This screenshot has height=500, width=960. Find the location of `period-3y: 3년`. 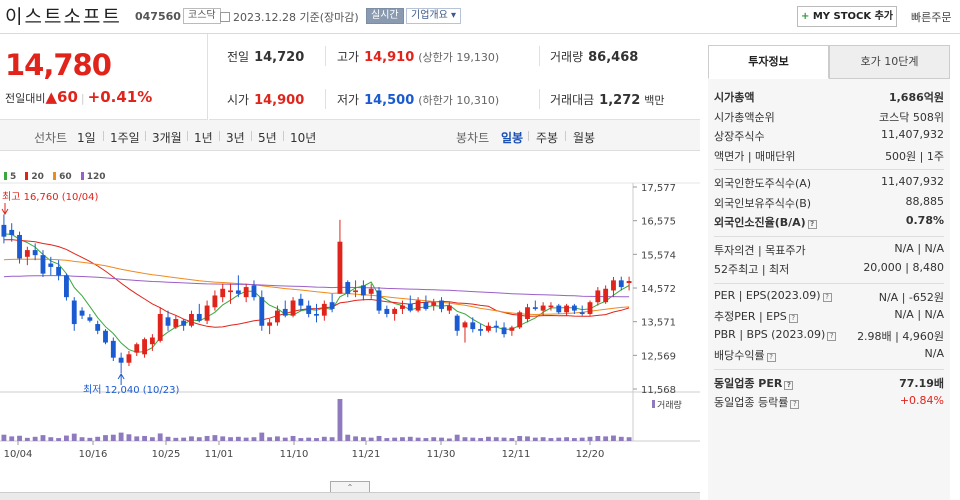

period-3y: 3년 is located at coordinates (235, 138).